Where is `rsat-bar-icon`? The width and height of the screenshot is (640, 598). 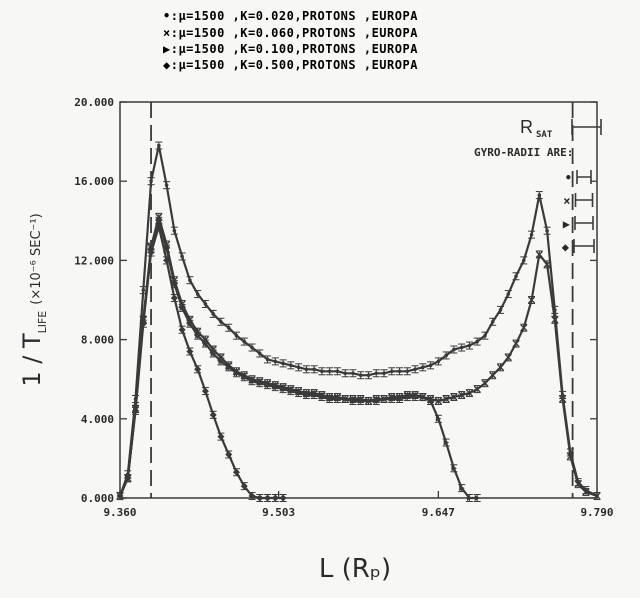 rsat-bar-icon is located at coordinates (586, 127).